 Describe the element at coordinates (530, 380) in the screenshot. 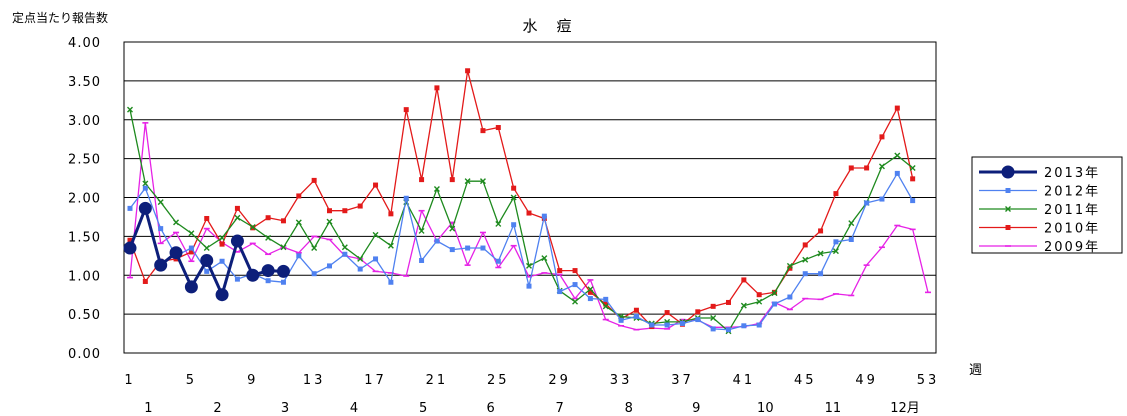

I see `x-week-tick-labels: 1 5 9 13 17 21 25 29 33 37 41 45 49 53` at that location.